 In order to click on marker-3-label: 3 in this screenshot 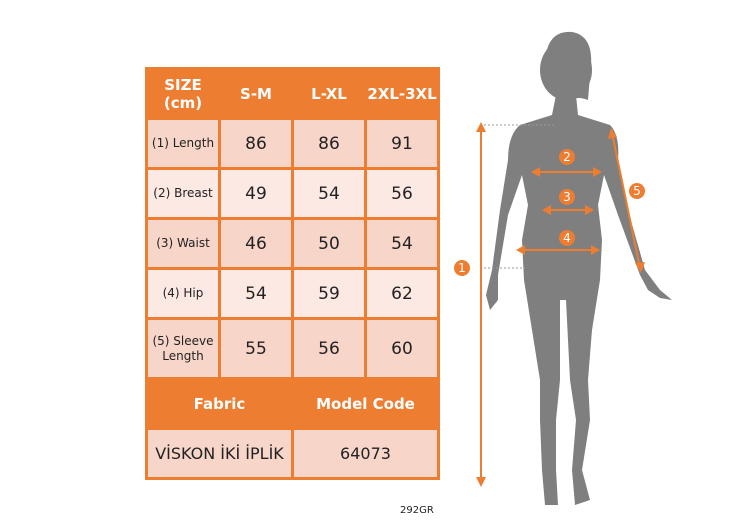, I will do `click(567, 197)`.